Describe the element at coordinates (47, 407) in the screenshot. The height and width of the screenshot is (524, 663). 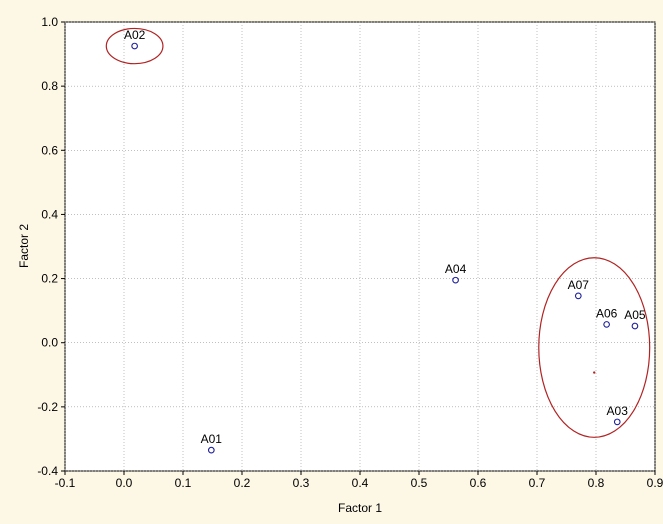
I see `y-tick-label: -0.2` at that location.